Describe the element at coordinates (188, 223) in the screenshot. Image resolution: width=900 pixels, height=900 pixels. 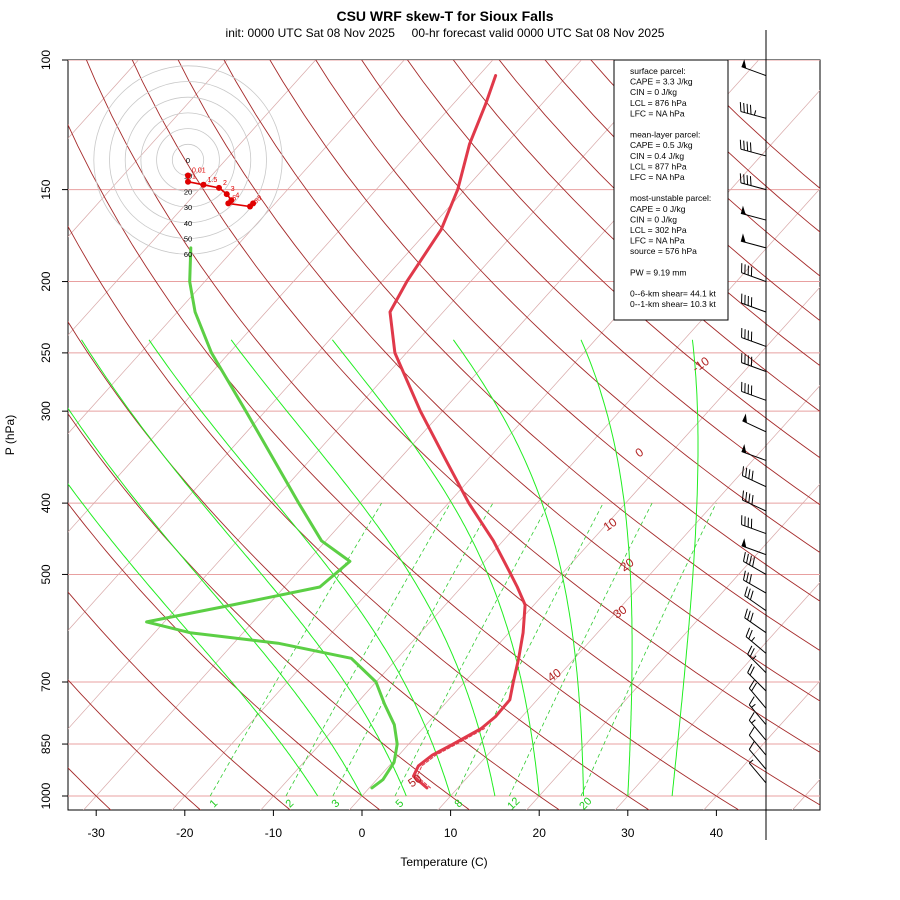
I see `hodograph-ring-label: 40` at that location.